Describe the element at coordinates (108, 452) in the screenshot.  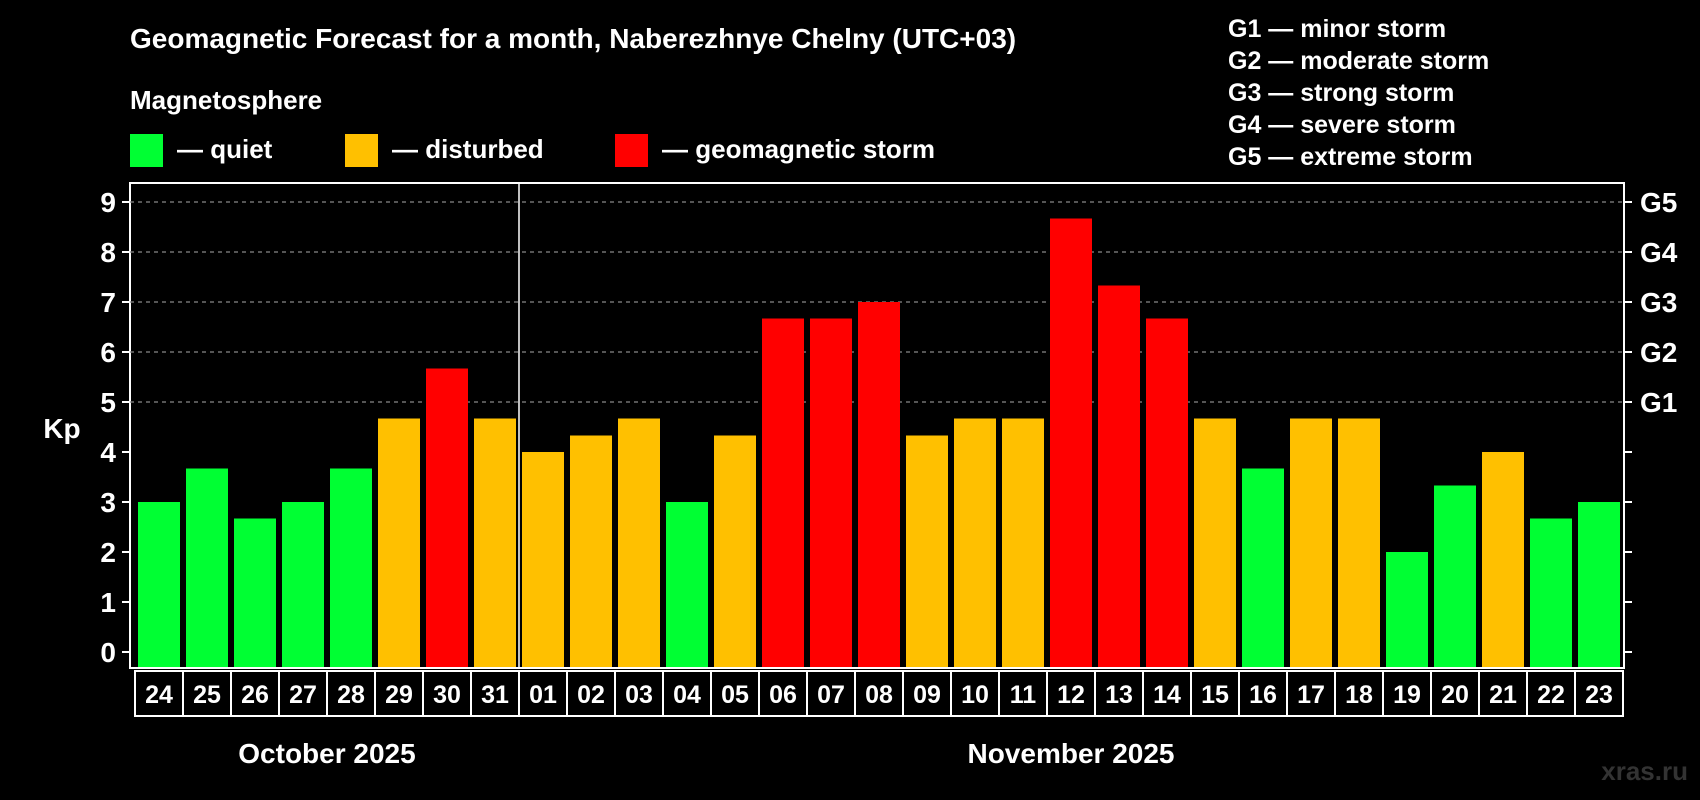
I see `y-tick-label: 4` at that location.